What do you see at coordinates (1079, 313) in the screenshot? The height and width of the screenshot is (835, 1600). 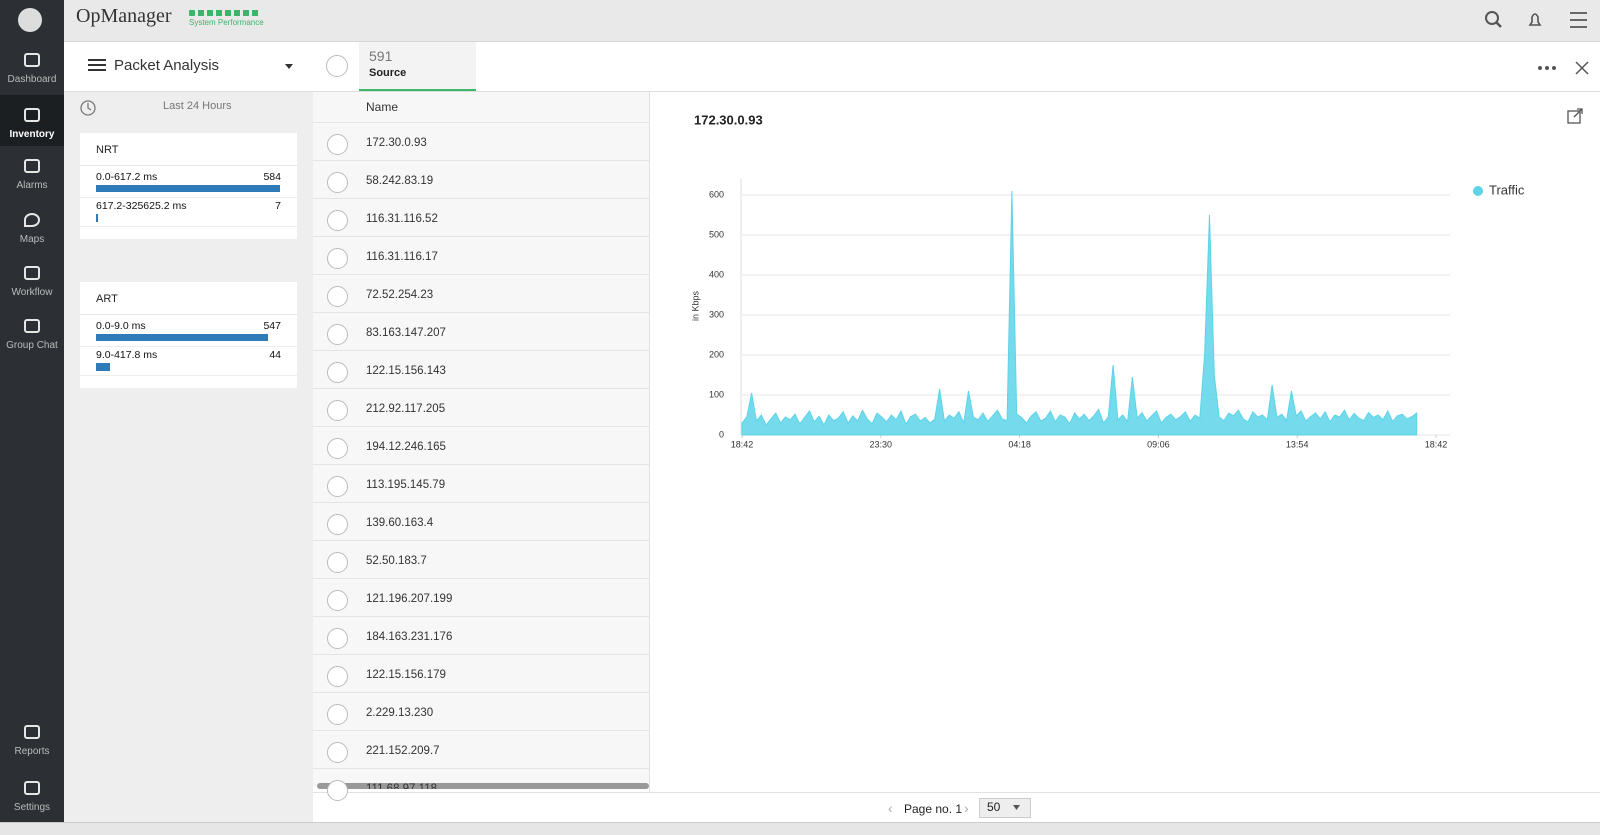 I see `traffic-area` at bounding box center [1079, 313].